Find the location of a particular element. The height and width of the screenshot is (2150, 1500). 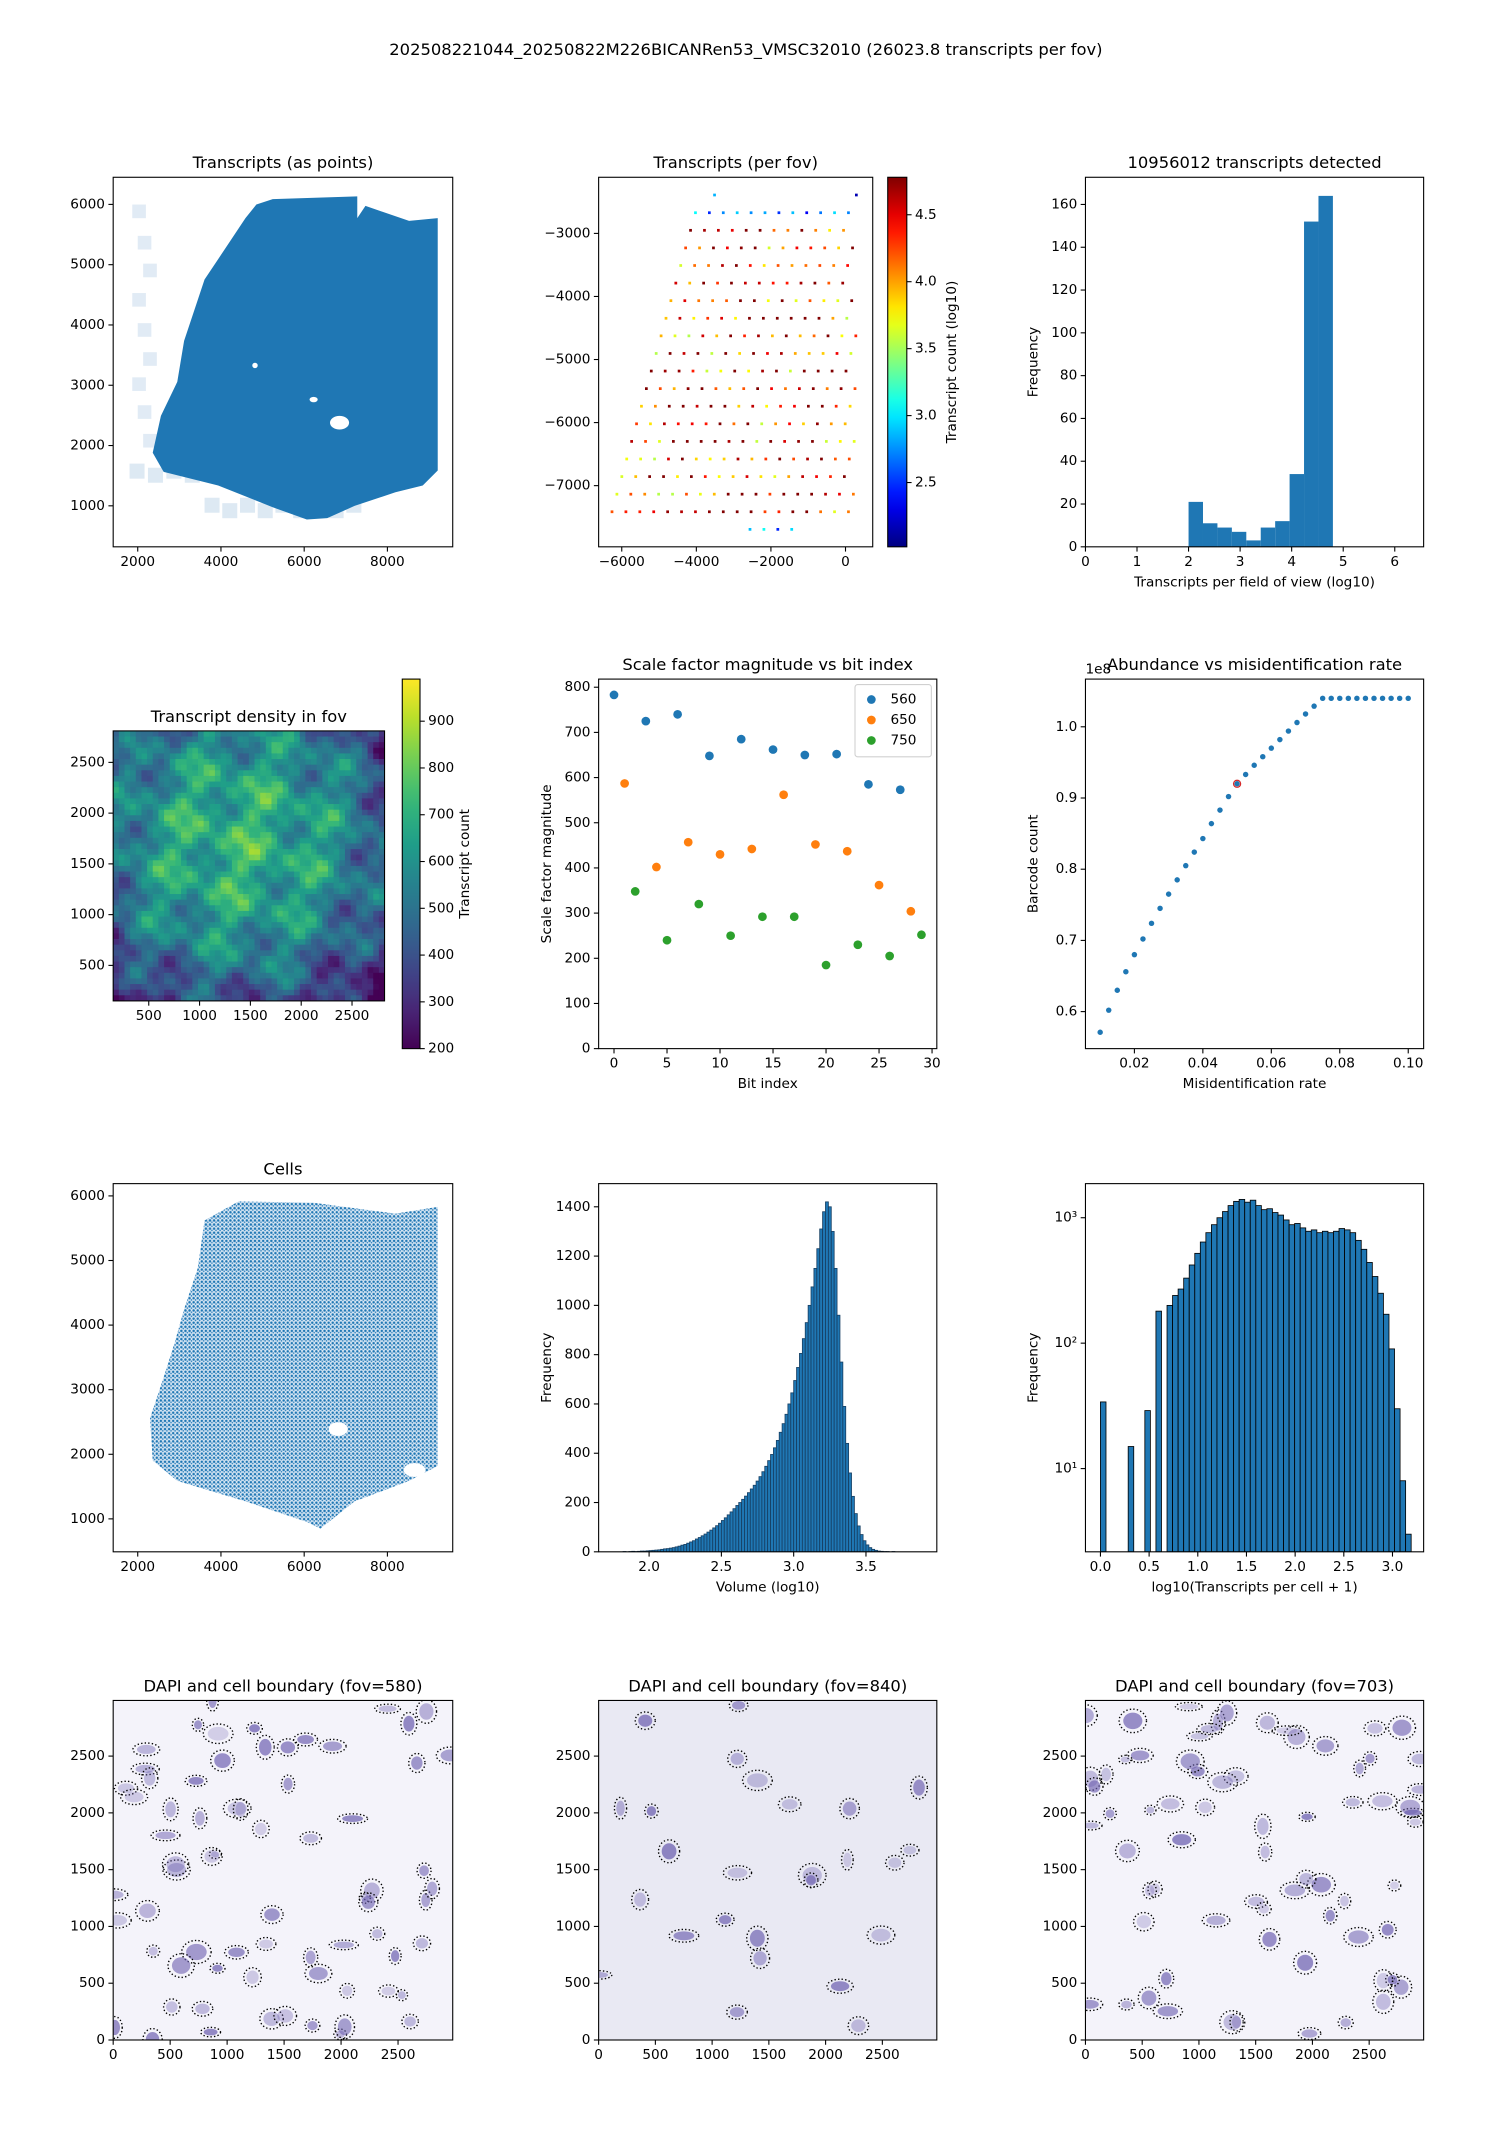

x-tick-label: 0.5 is located at coordinates (1149, 1567).